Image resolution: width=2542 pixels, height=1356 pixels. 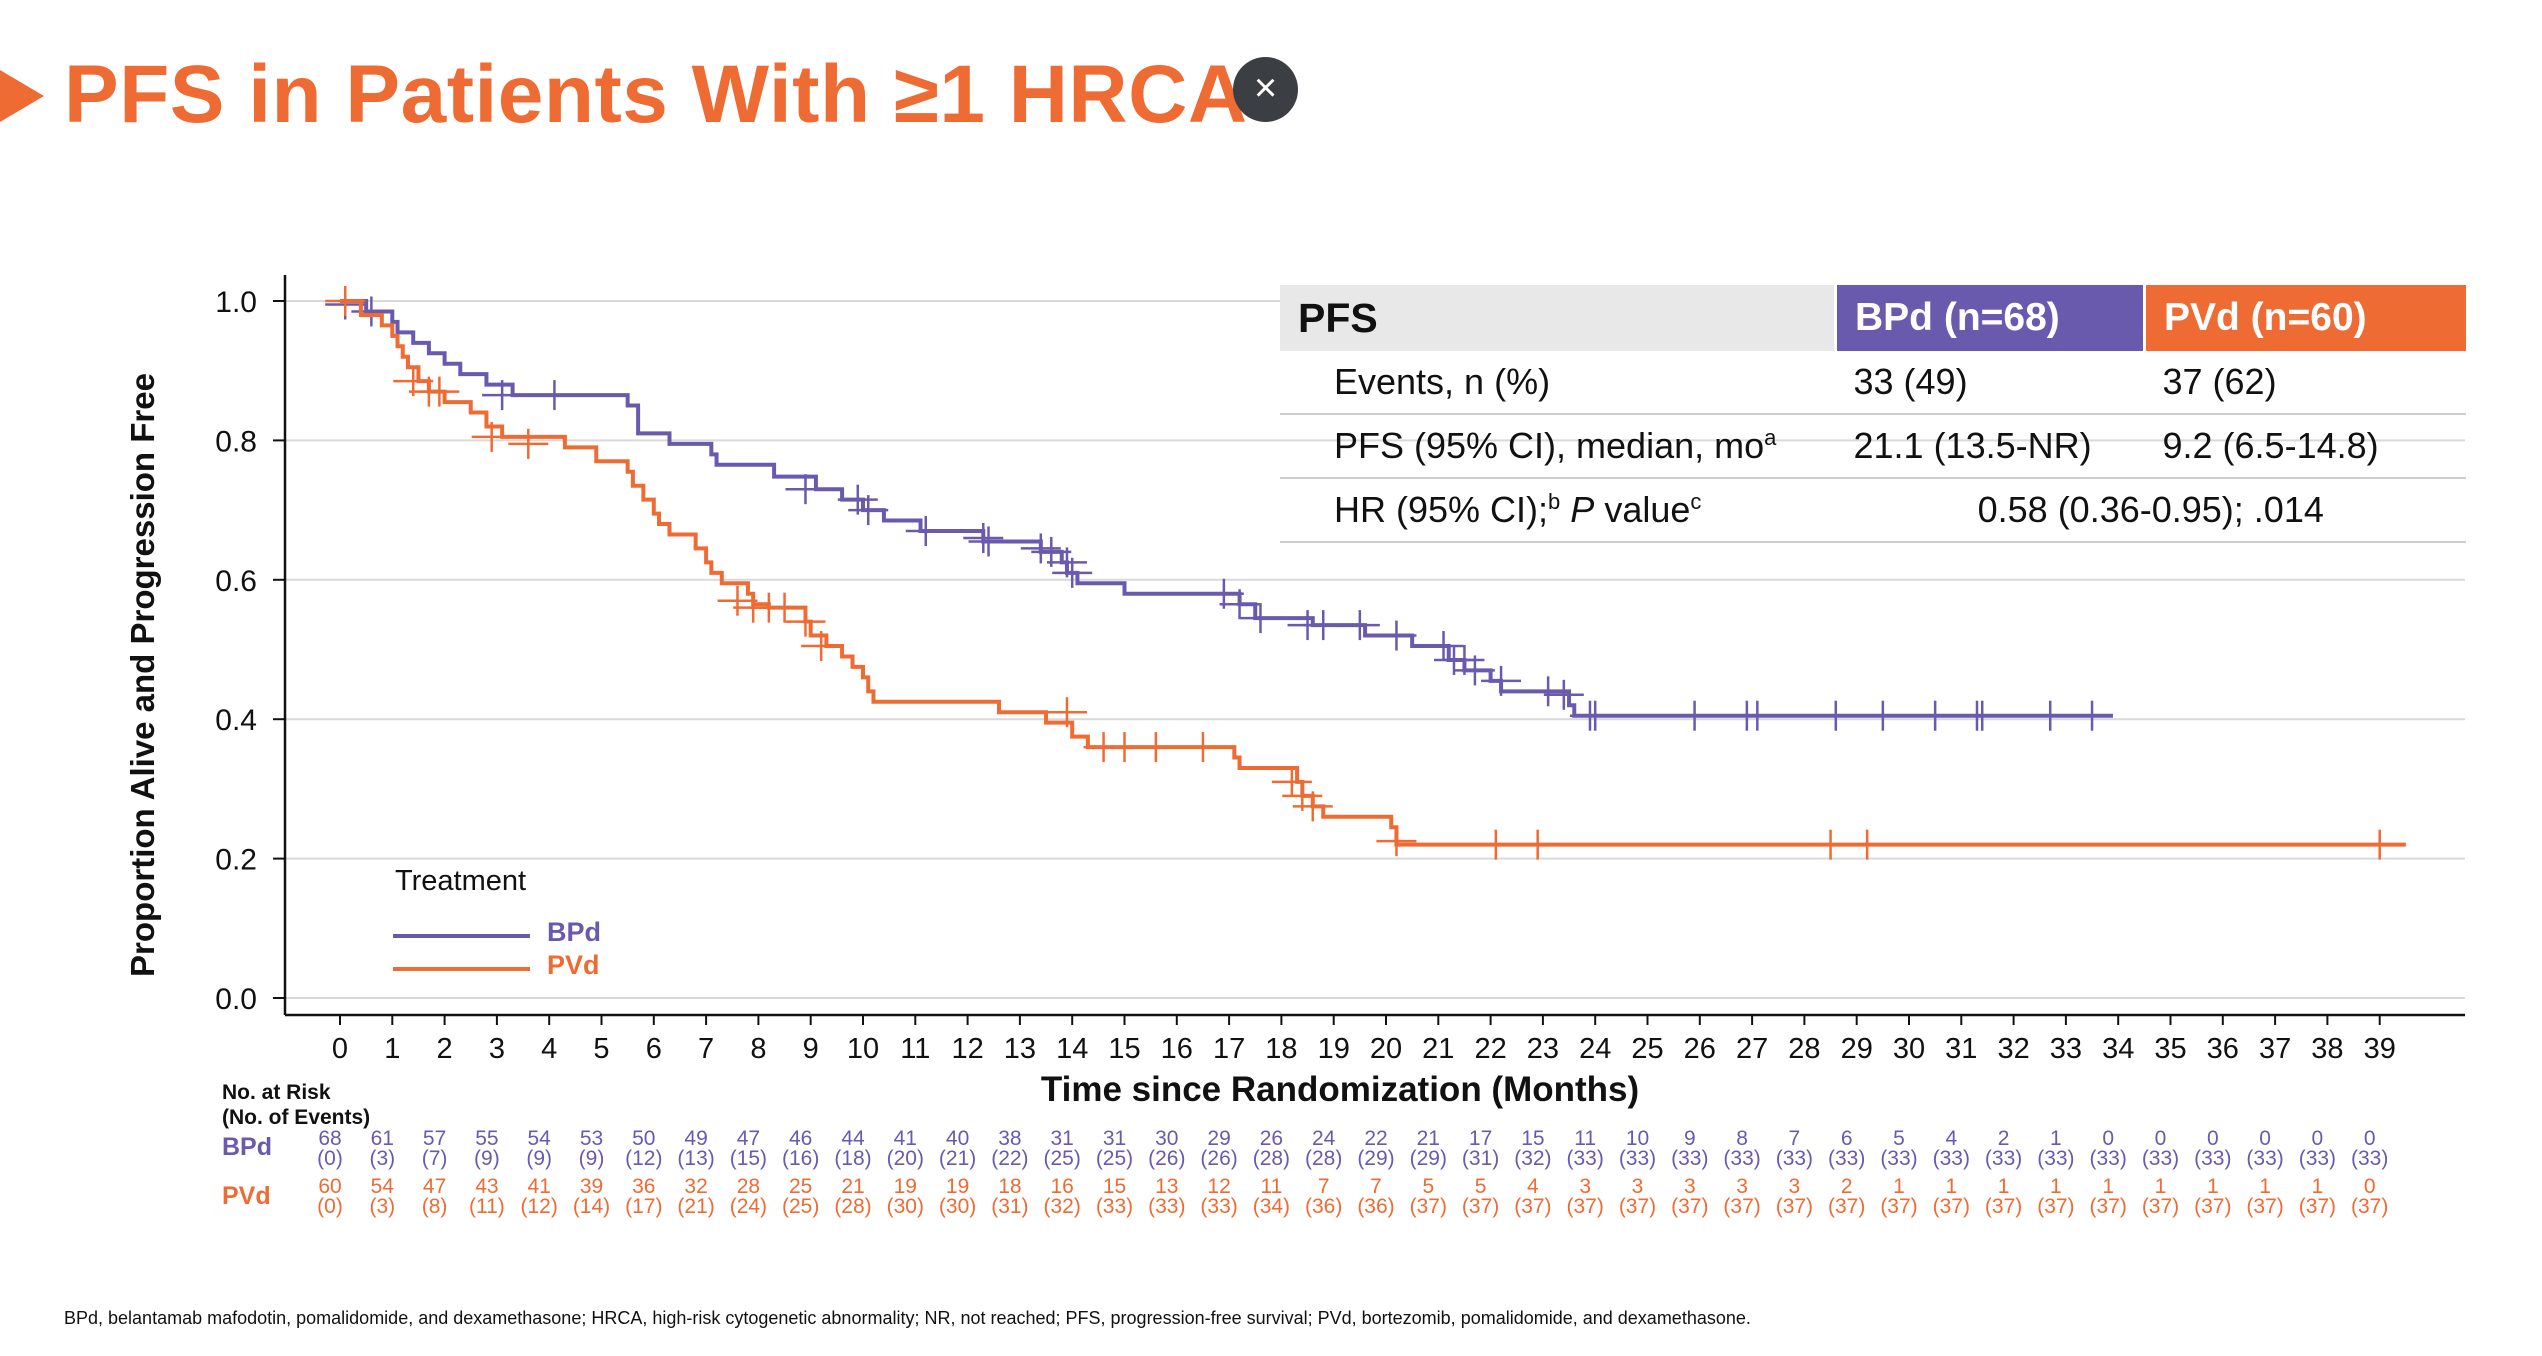 What do you see at coordinates (539, 1186) in the screenshot?
I see `risk-pvd-count: 41` at bounding box center [539, 1186].